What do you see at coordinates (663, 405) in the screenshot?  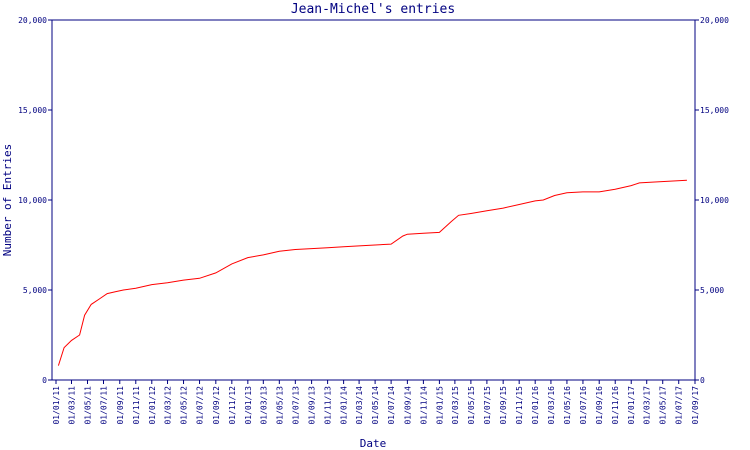 I see `x-tick-label: 01/05/17` at bounding box center [663, 405].